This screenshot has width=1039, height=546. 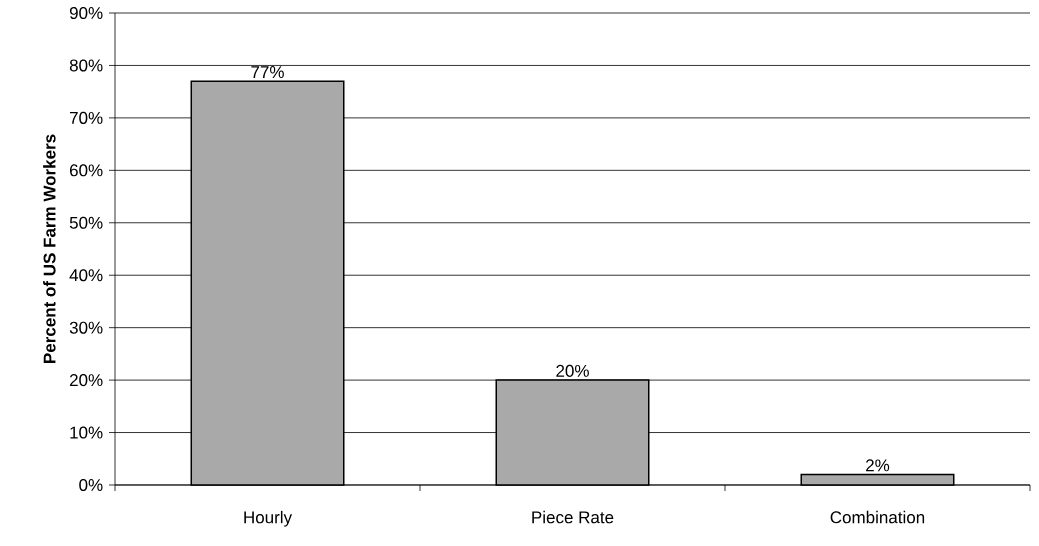 What do you see at coordinates (878, 465) in the screenshot?
I see `data-label: 2%` at bounding box center [878, 465].